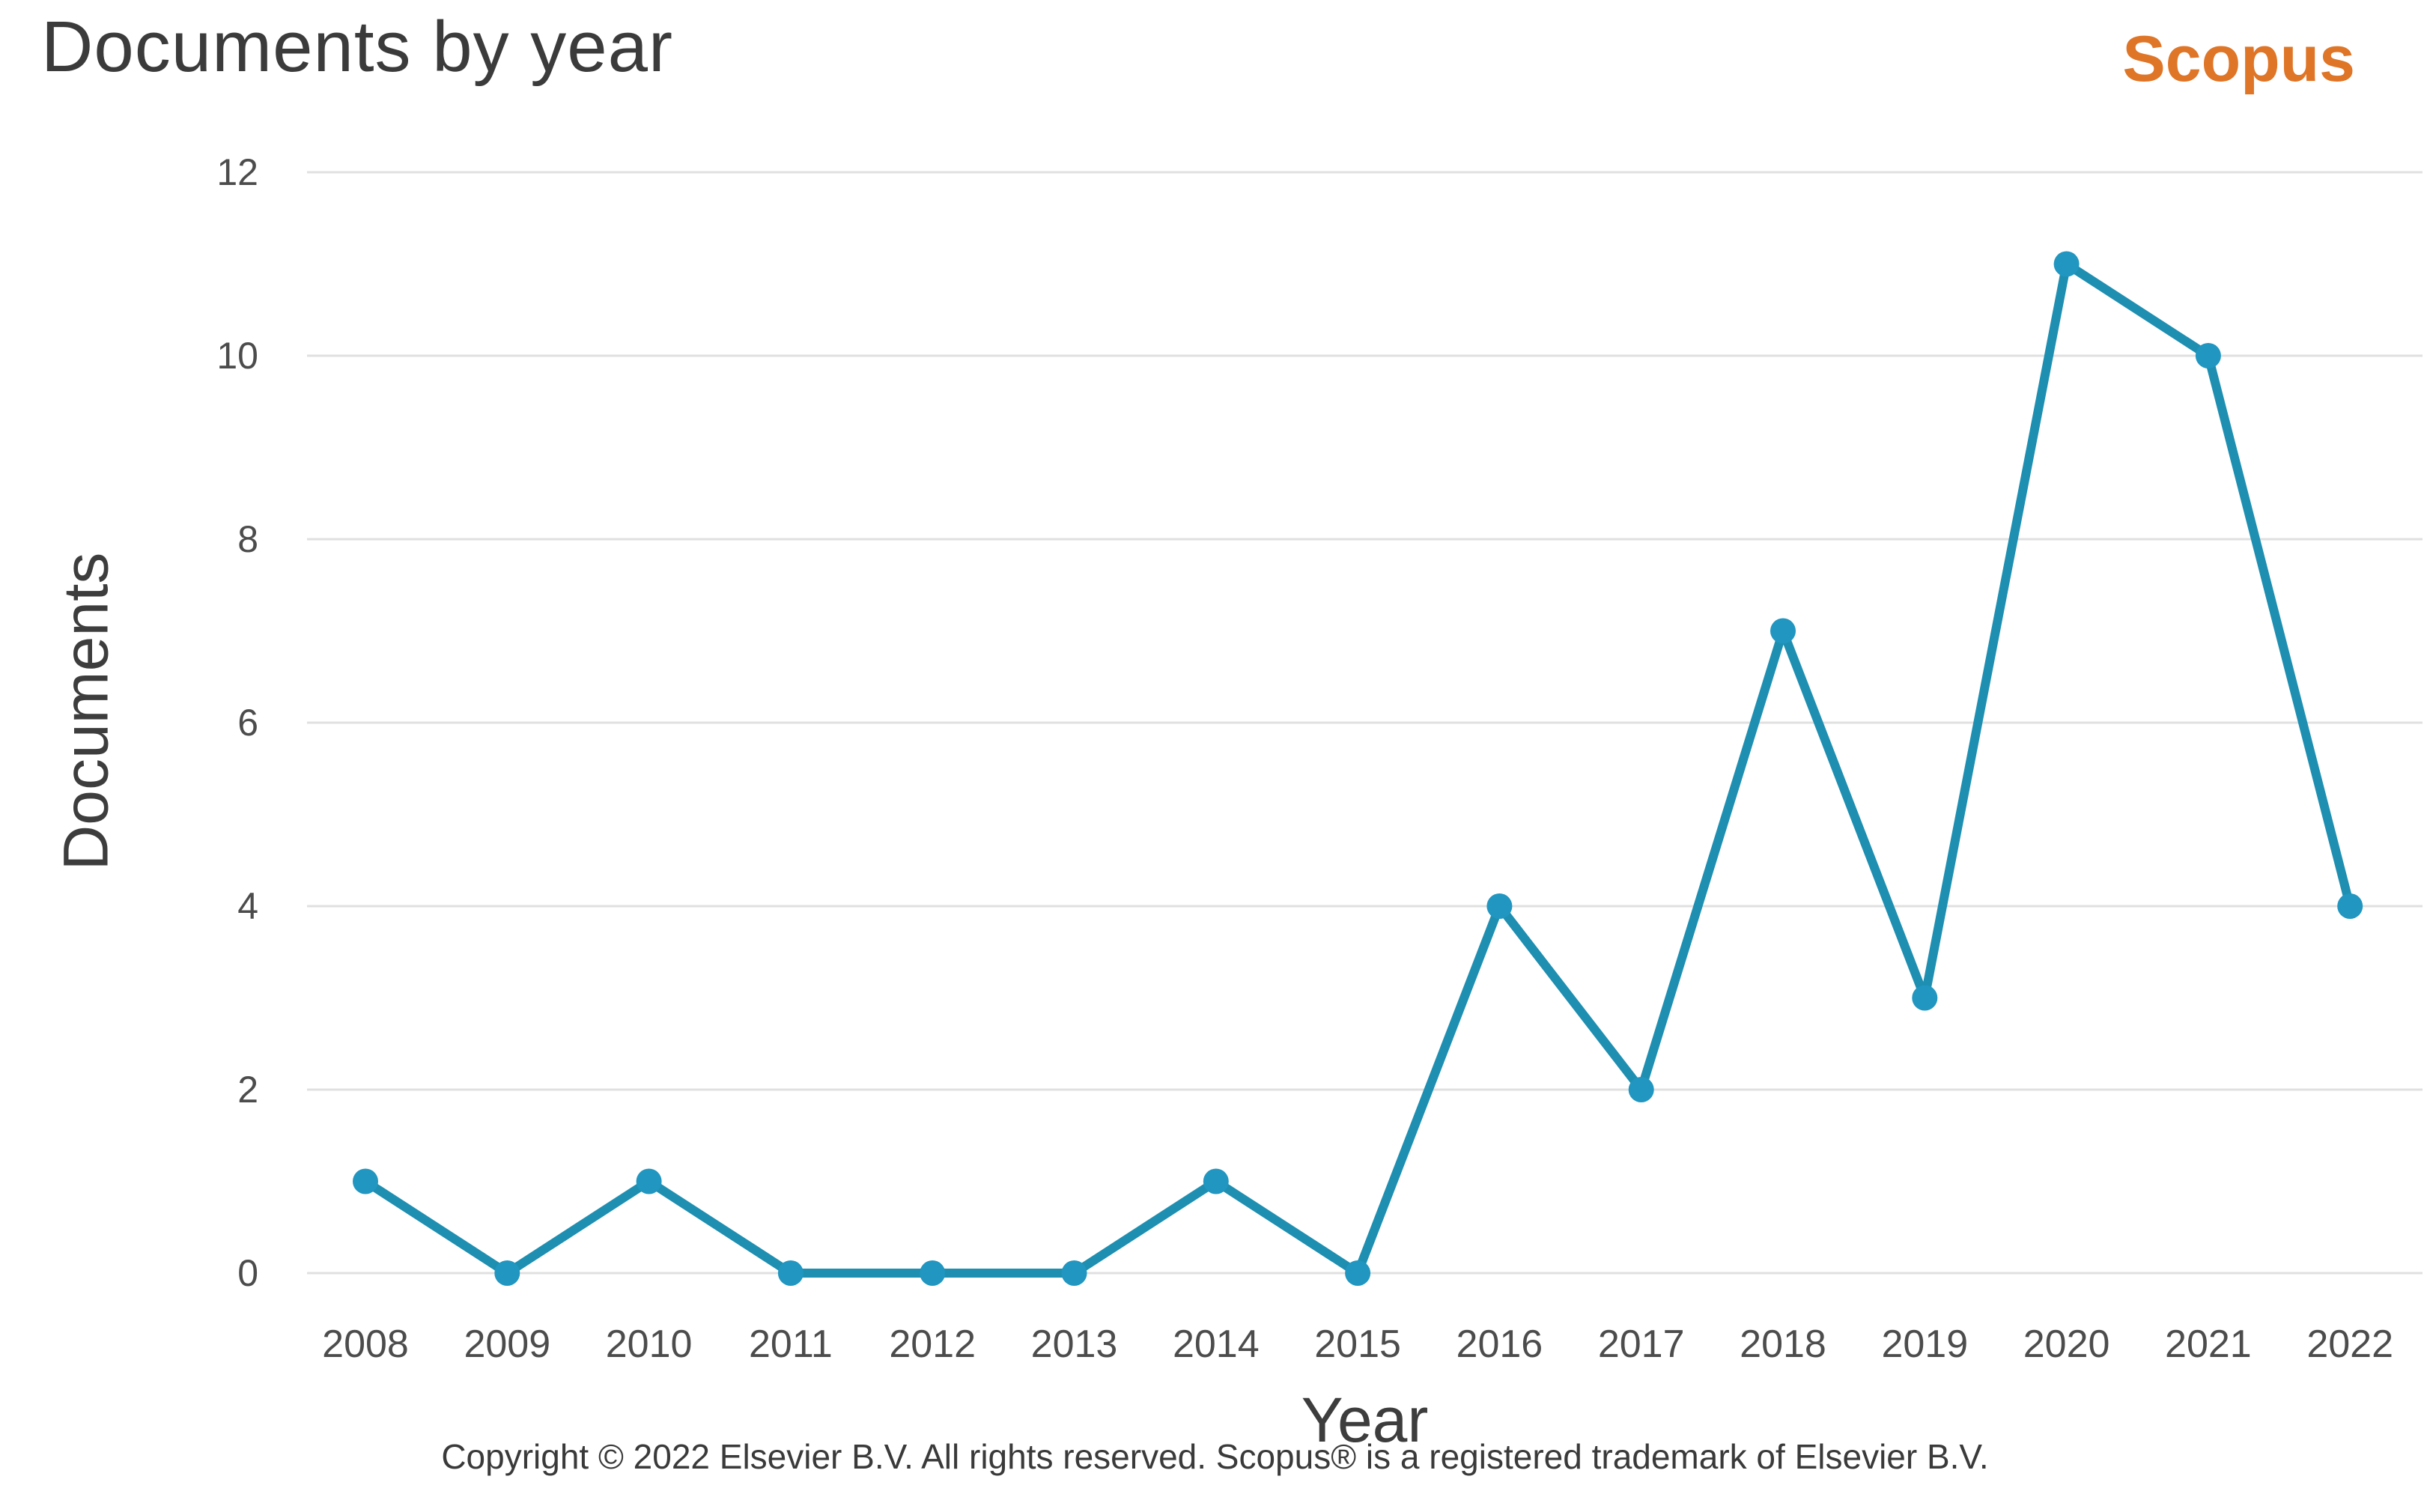 Image resolution: width=2430 pixels, height=1512 pixels. I want to click on x-tick-2017: 2017, so click(1641, 1344).